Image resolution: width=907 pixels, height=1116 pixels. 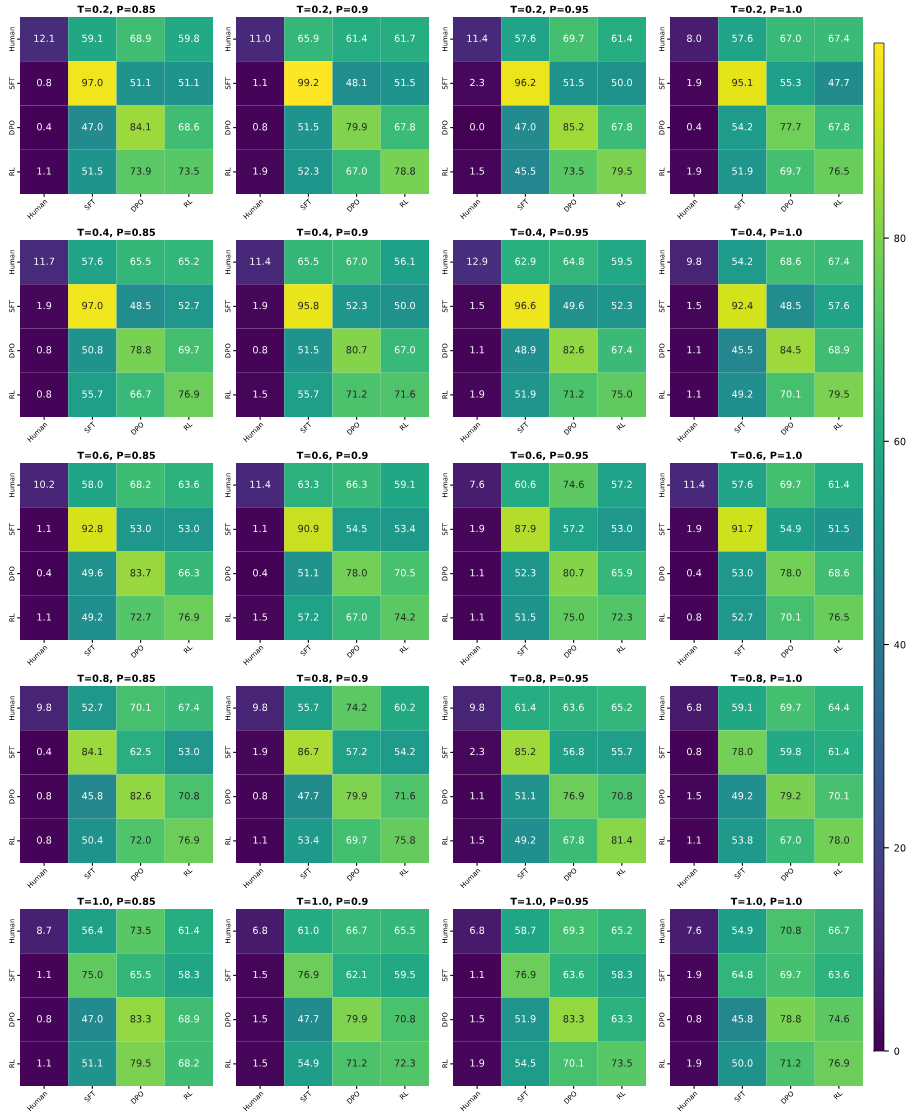 I want to click on chart-title: T=0.4, P=0.85, so click(x=116, y=233).